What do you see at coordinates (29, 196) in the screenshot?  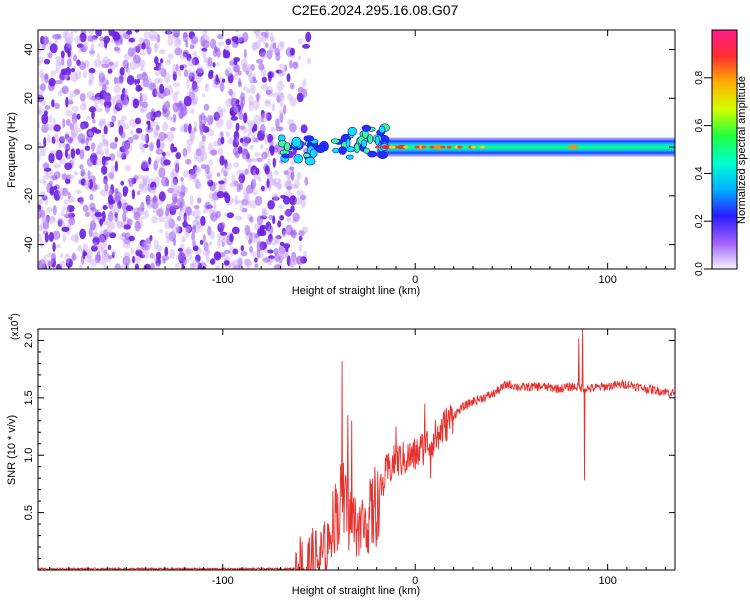 I see `spectrogram-ytick-label: -20` at bounding box center [29, 196].